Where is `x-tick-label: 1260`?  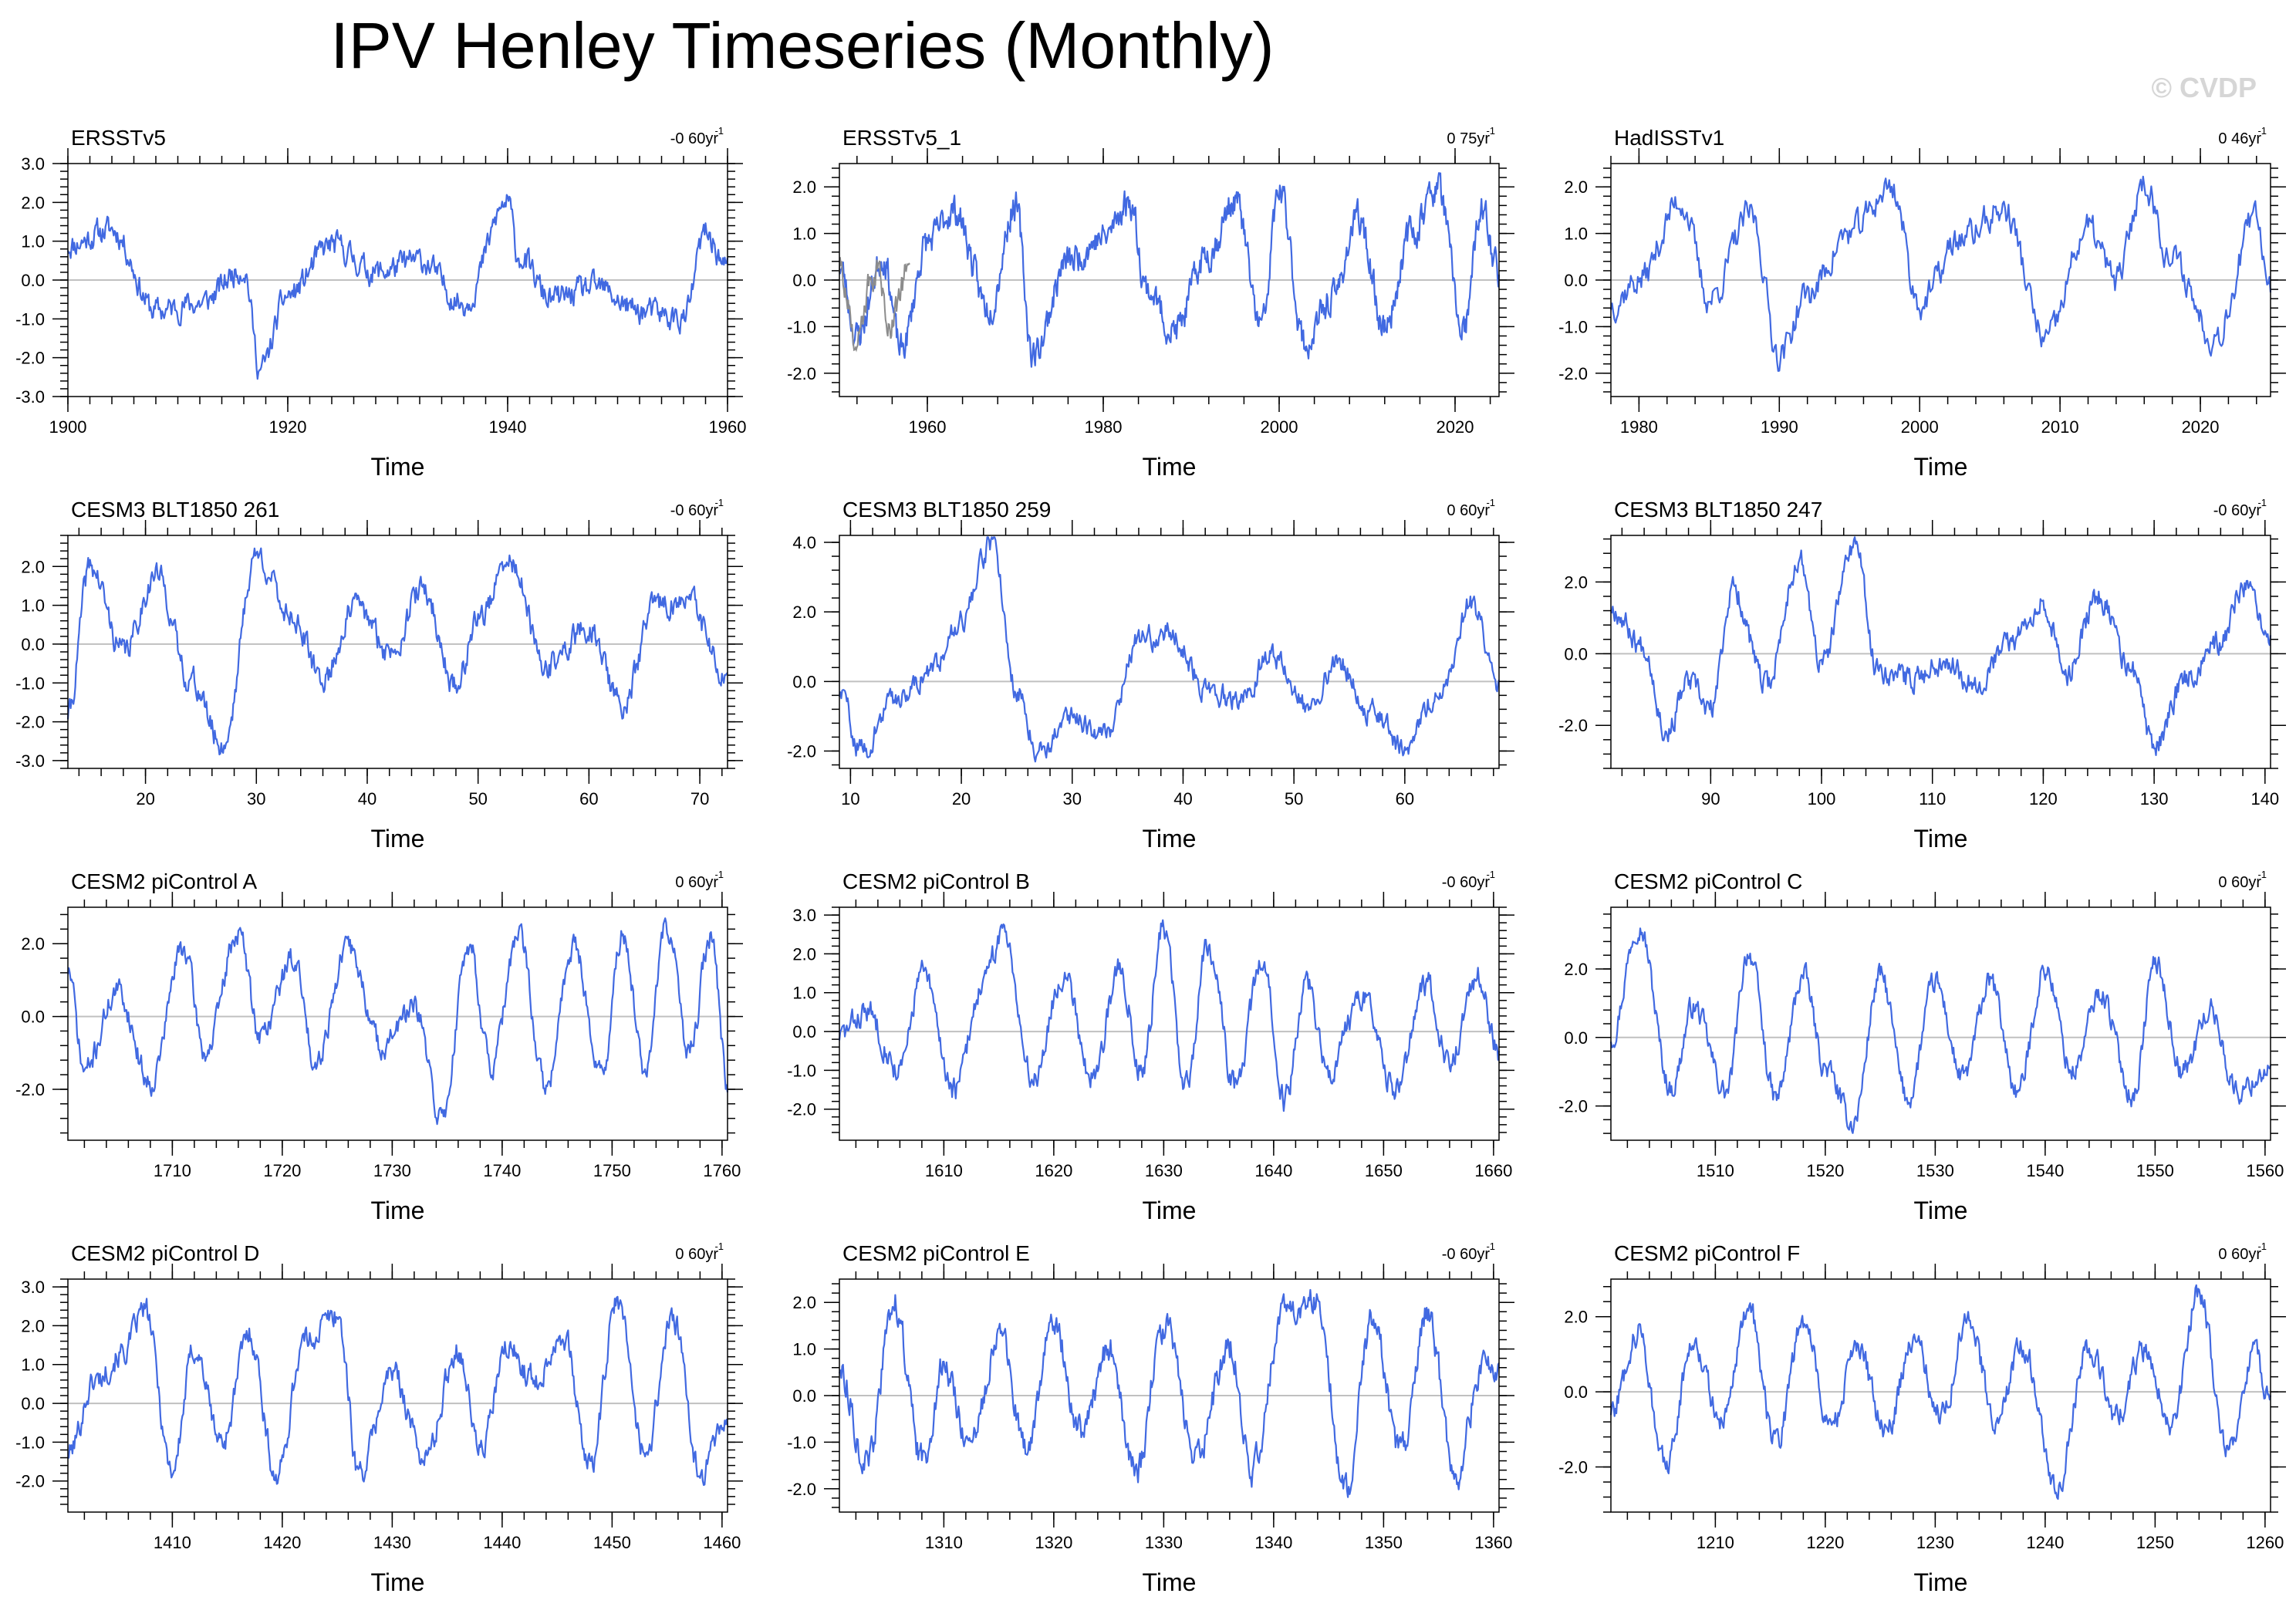
x-tick-label: 1260 is located at coordinates (2265, 1542).